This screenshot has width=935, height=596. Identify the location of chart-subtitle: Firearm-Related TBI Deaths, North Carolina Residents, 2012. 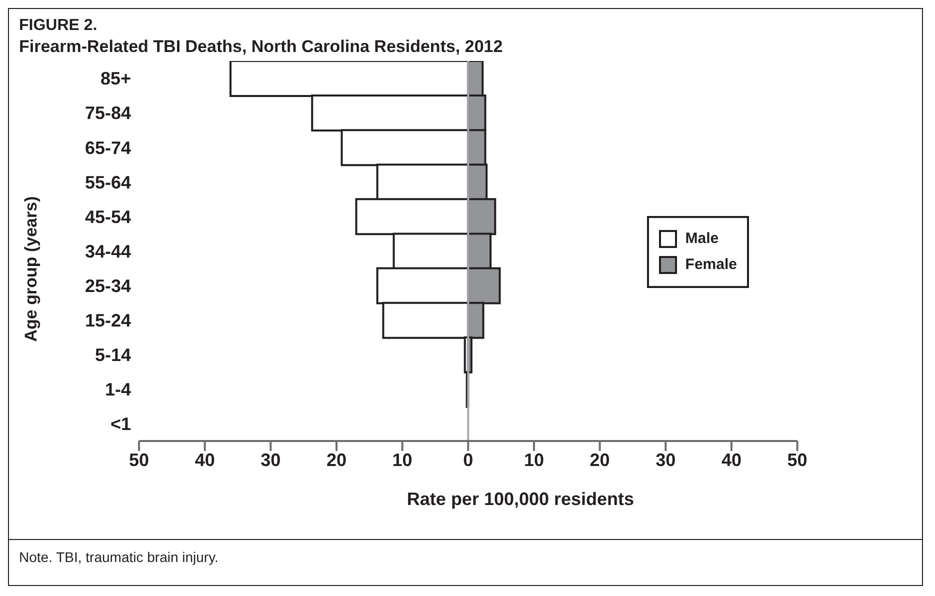
(261, 46).